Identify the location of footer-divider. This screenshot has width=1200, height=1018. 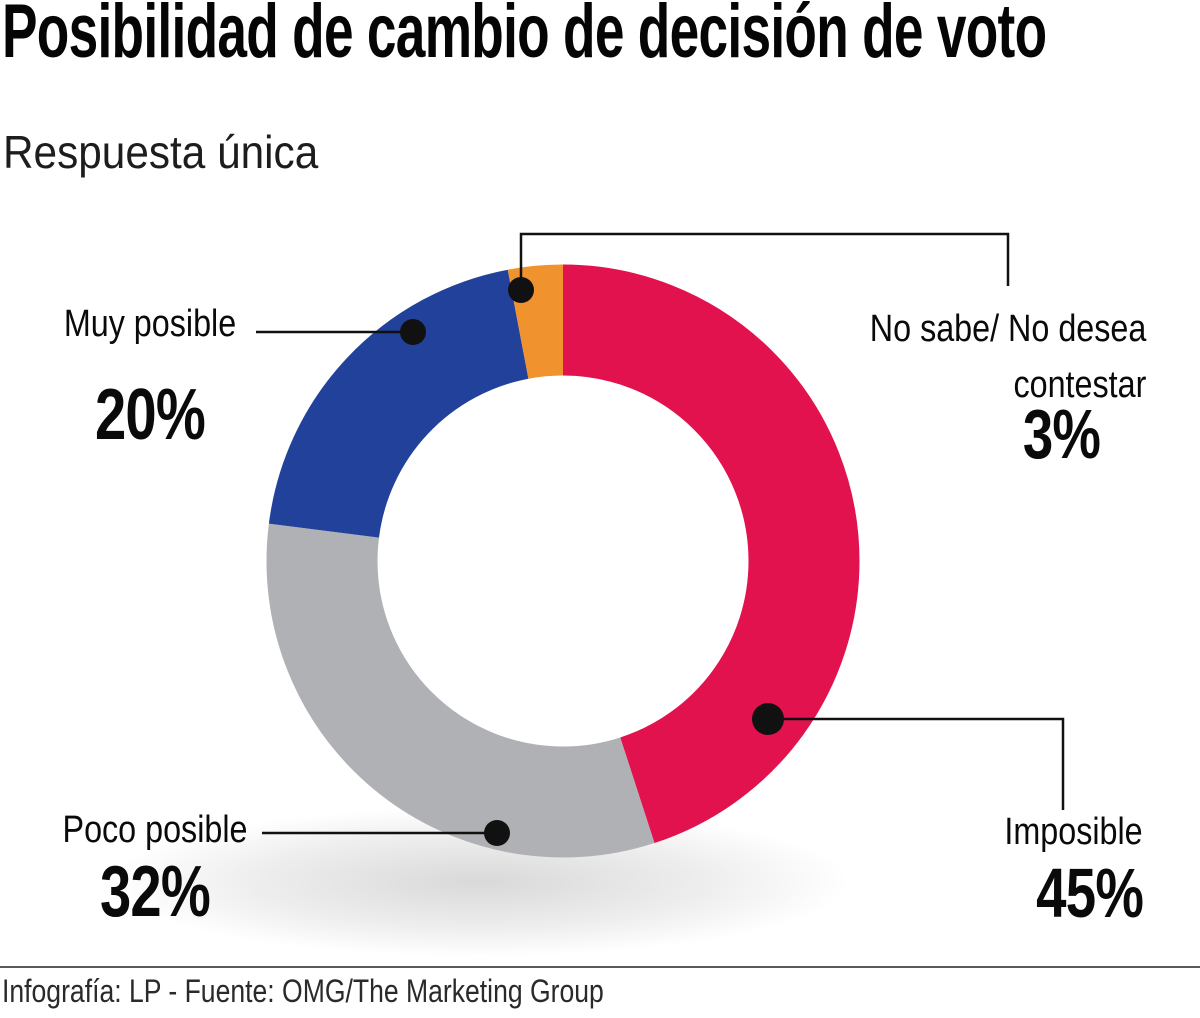
(600, 967).